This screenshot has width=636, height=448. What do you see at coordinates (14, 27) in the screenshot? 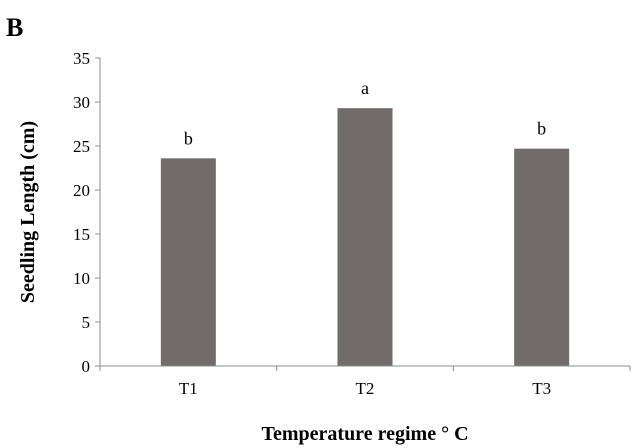
I see `panel-label: B` at bounding box center [14, 27].